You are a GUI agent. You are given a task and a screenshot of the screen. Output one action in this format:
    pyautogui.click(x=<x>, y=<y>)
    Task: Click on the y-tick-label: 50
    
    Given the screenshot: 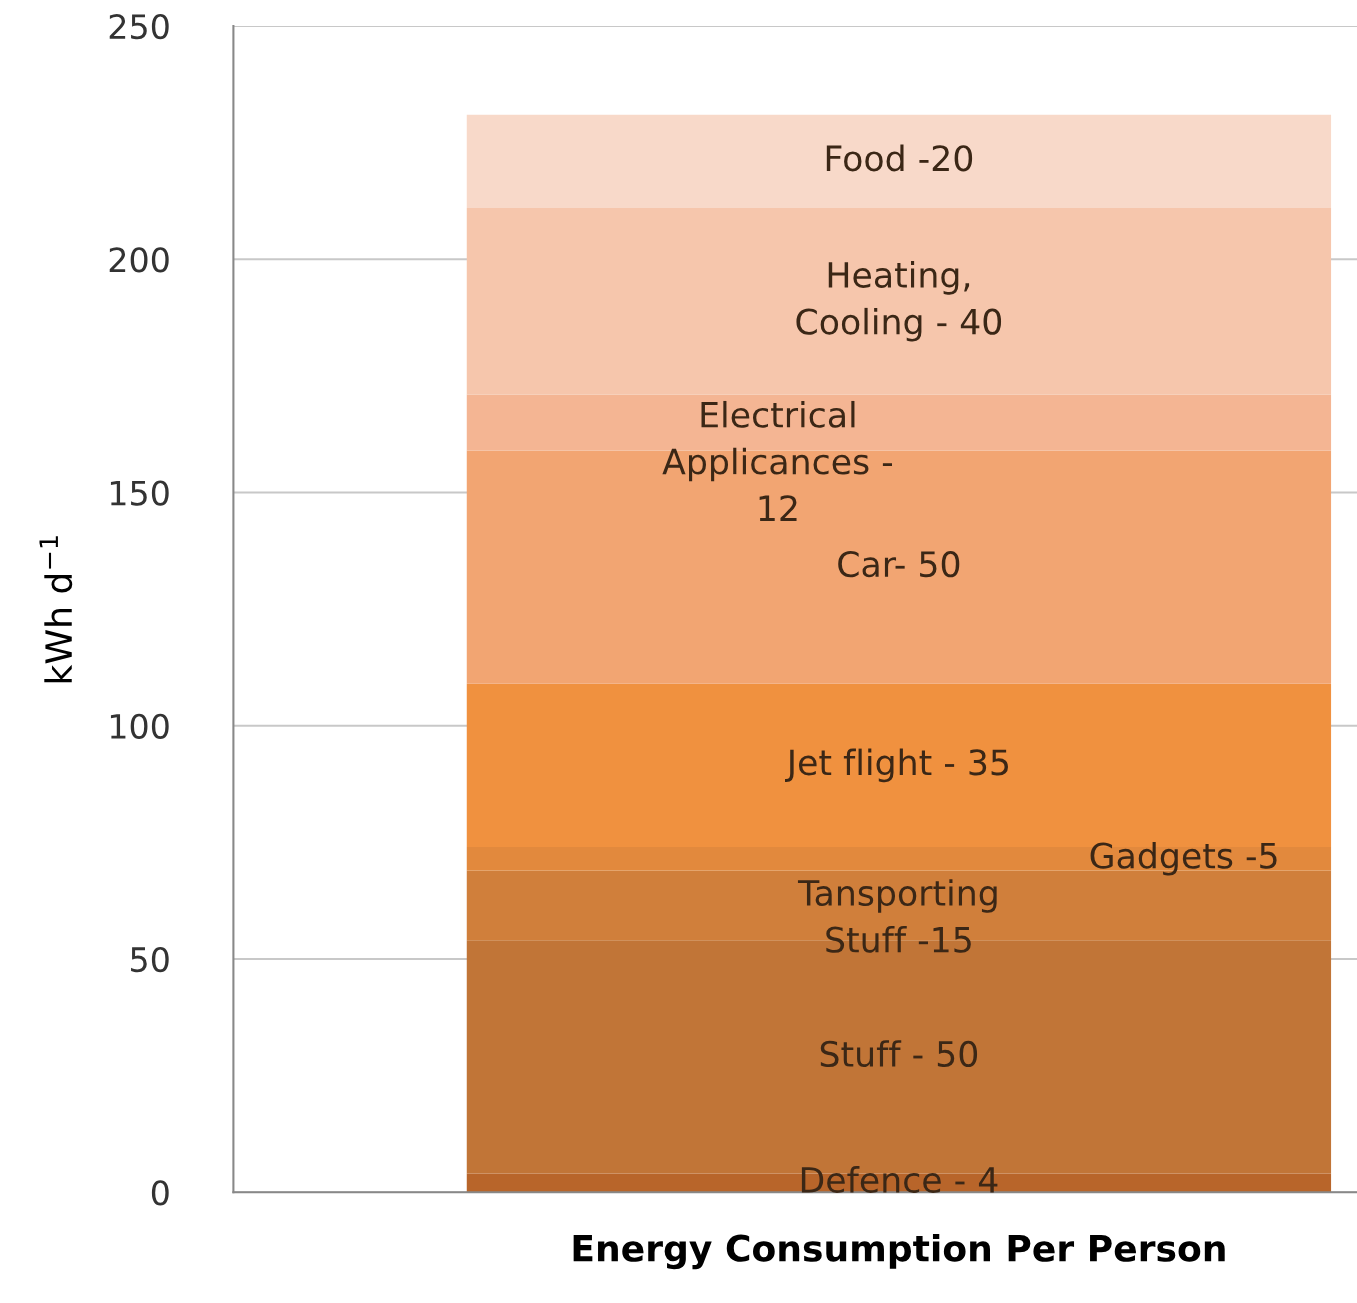 What is the action you would take?
    pyautogui.click(x=150, y=959)
    